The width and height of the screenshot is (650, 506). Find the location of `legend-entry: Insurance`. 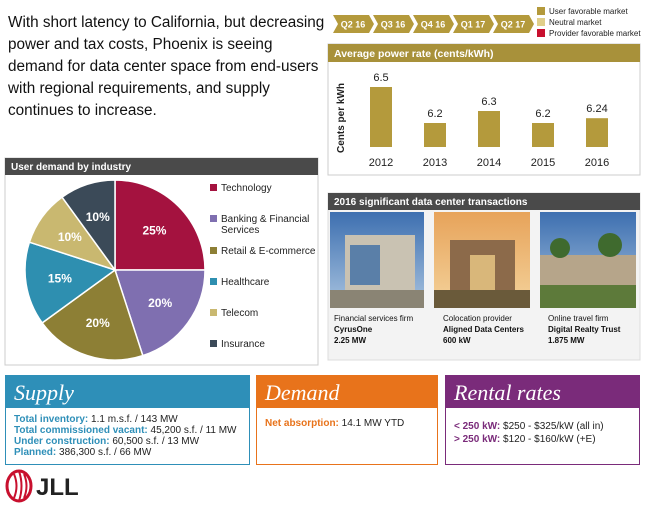

legend-entry: Insurance is located at coordinates (265, 344).